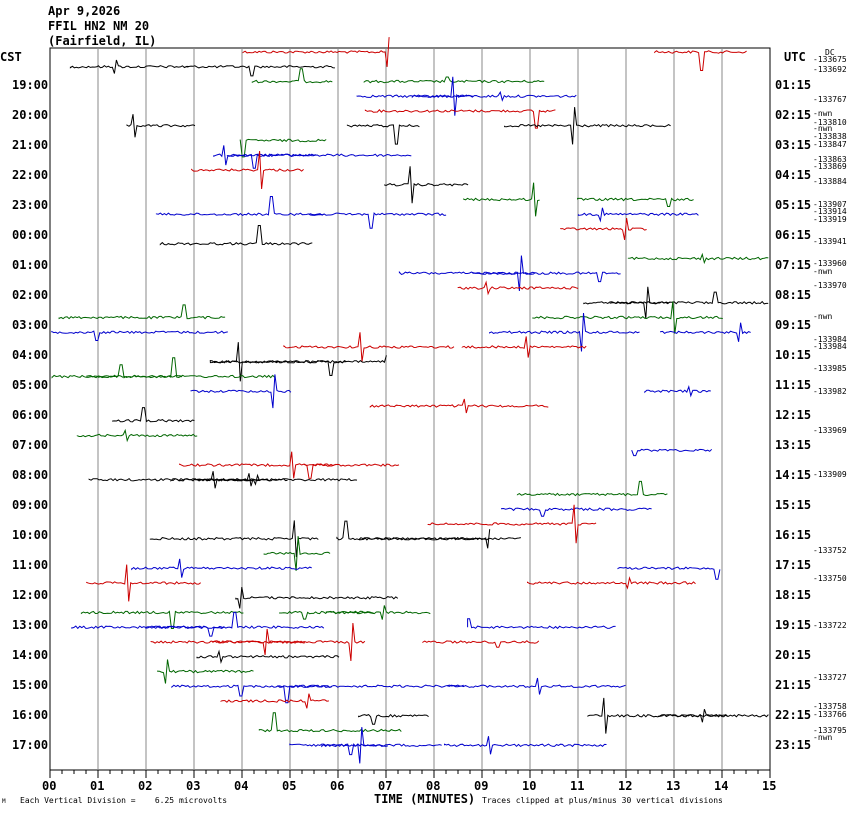 The height and width of the screenshot is (814, 850). What do you see at coordinates (793, 205) in the screenshot?
I see `right-time-label: 05:15` at bounding box center [793, 205].